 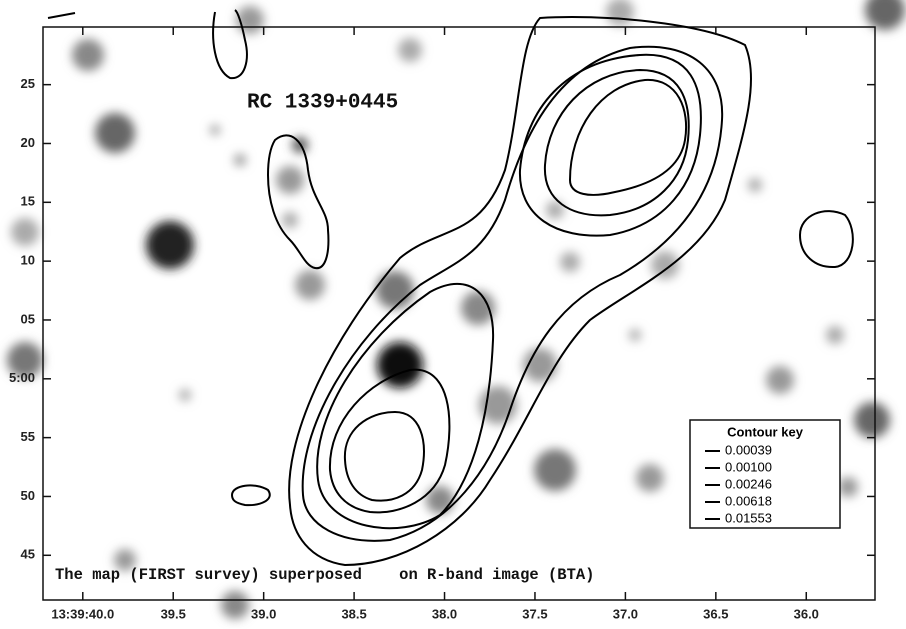 What do you see at coordinates (28, 260) in the screenshot?
I see `y-tick-label: 10` at bounding box center [28, 260].